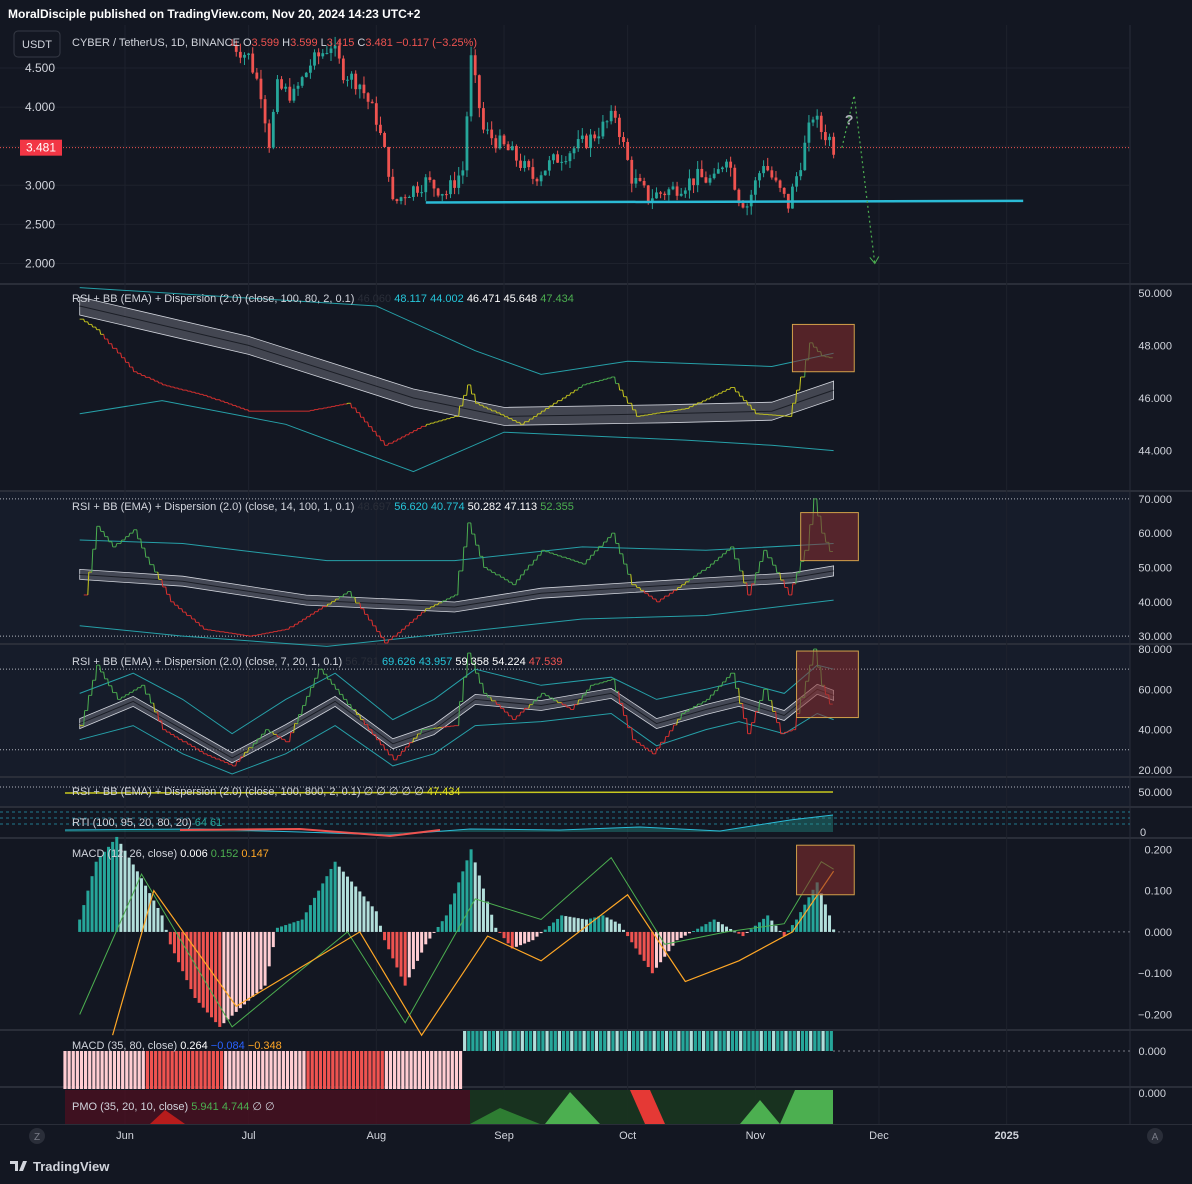  What do you see at coordinates (724, 201) in the screenshot?
I see `support-line` at bounding box center [724, 201].